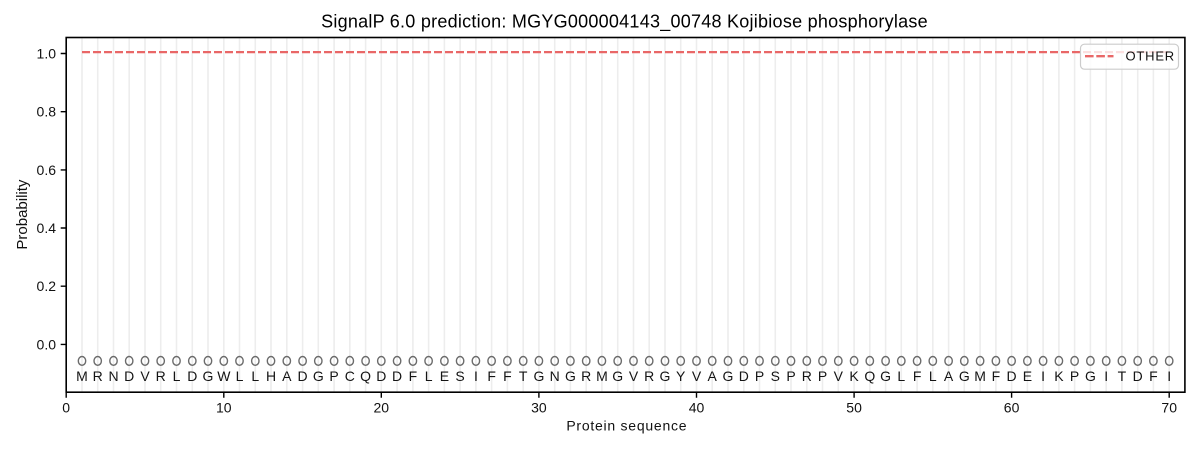 The image size is (1200, 450). Describe the element at coordinates (47, 54) in the screenshot. I see `svg-text: 1.0` at that location.